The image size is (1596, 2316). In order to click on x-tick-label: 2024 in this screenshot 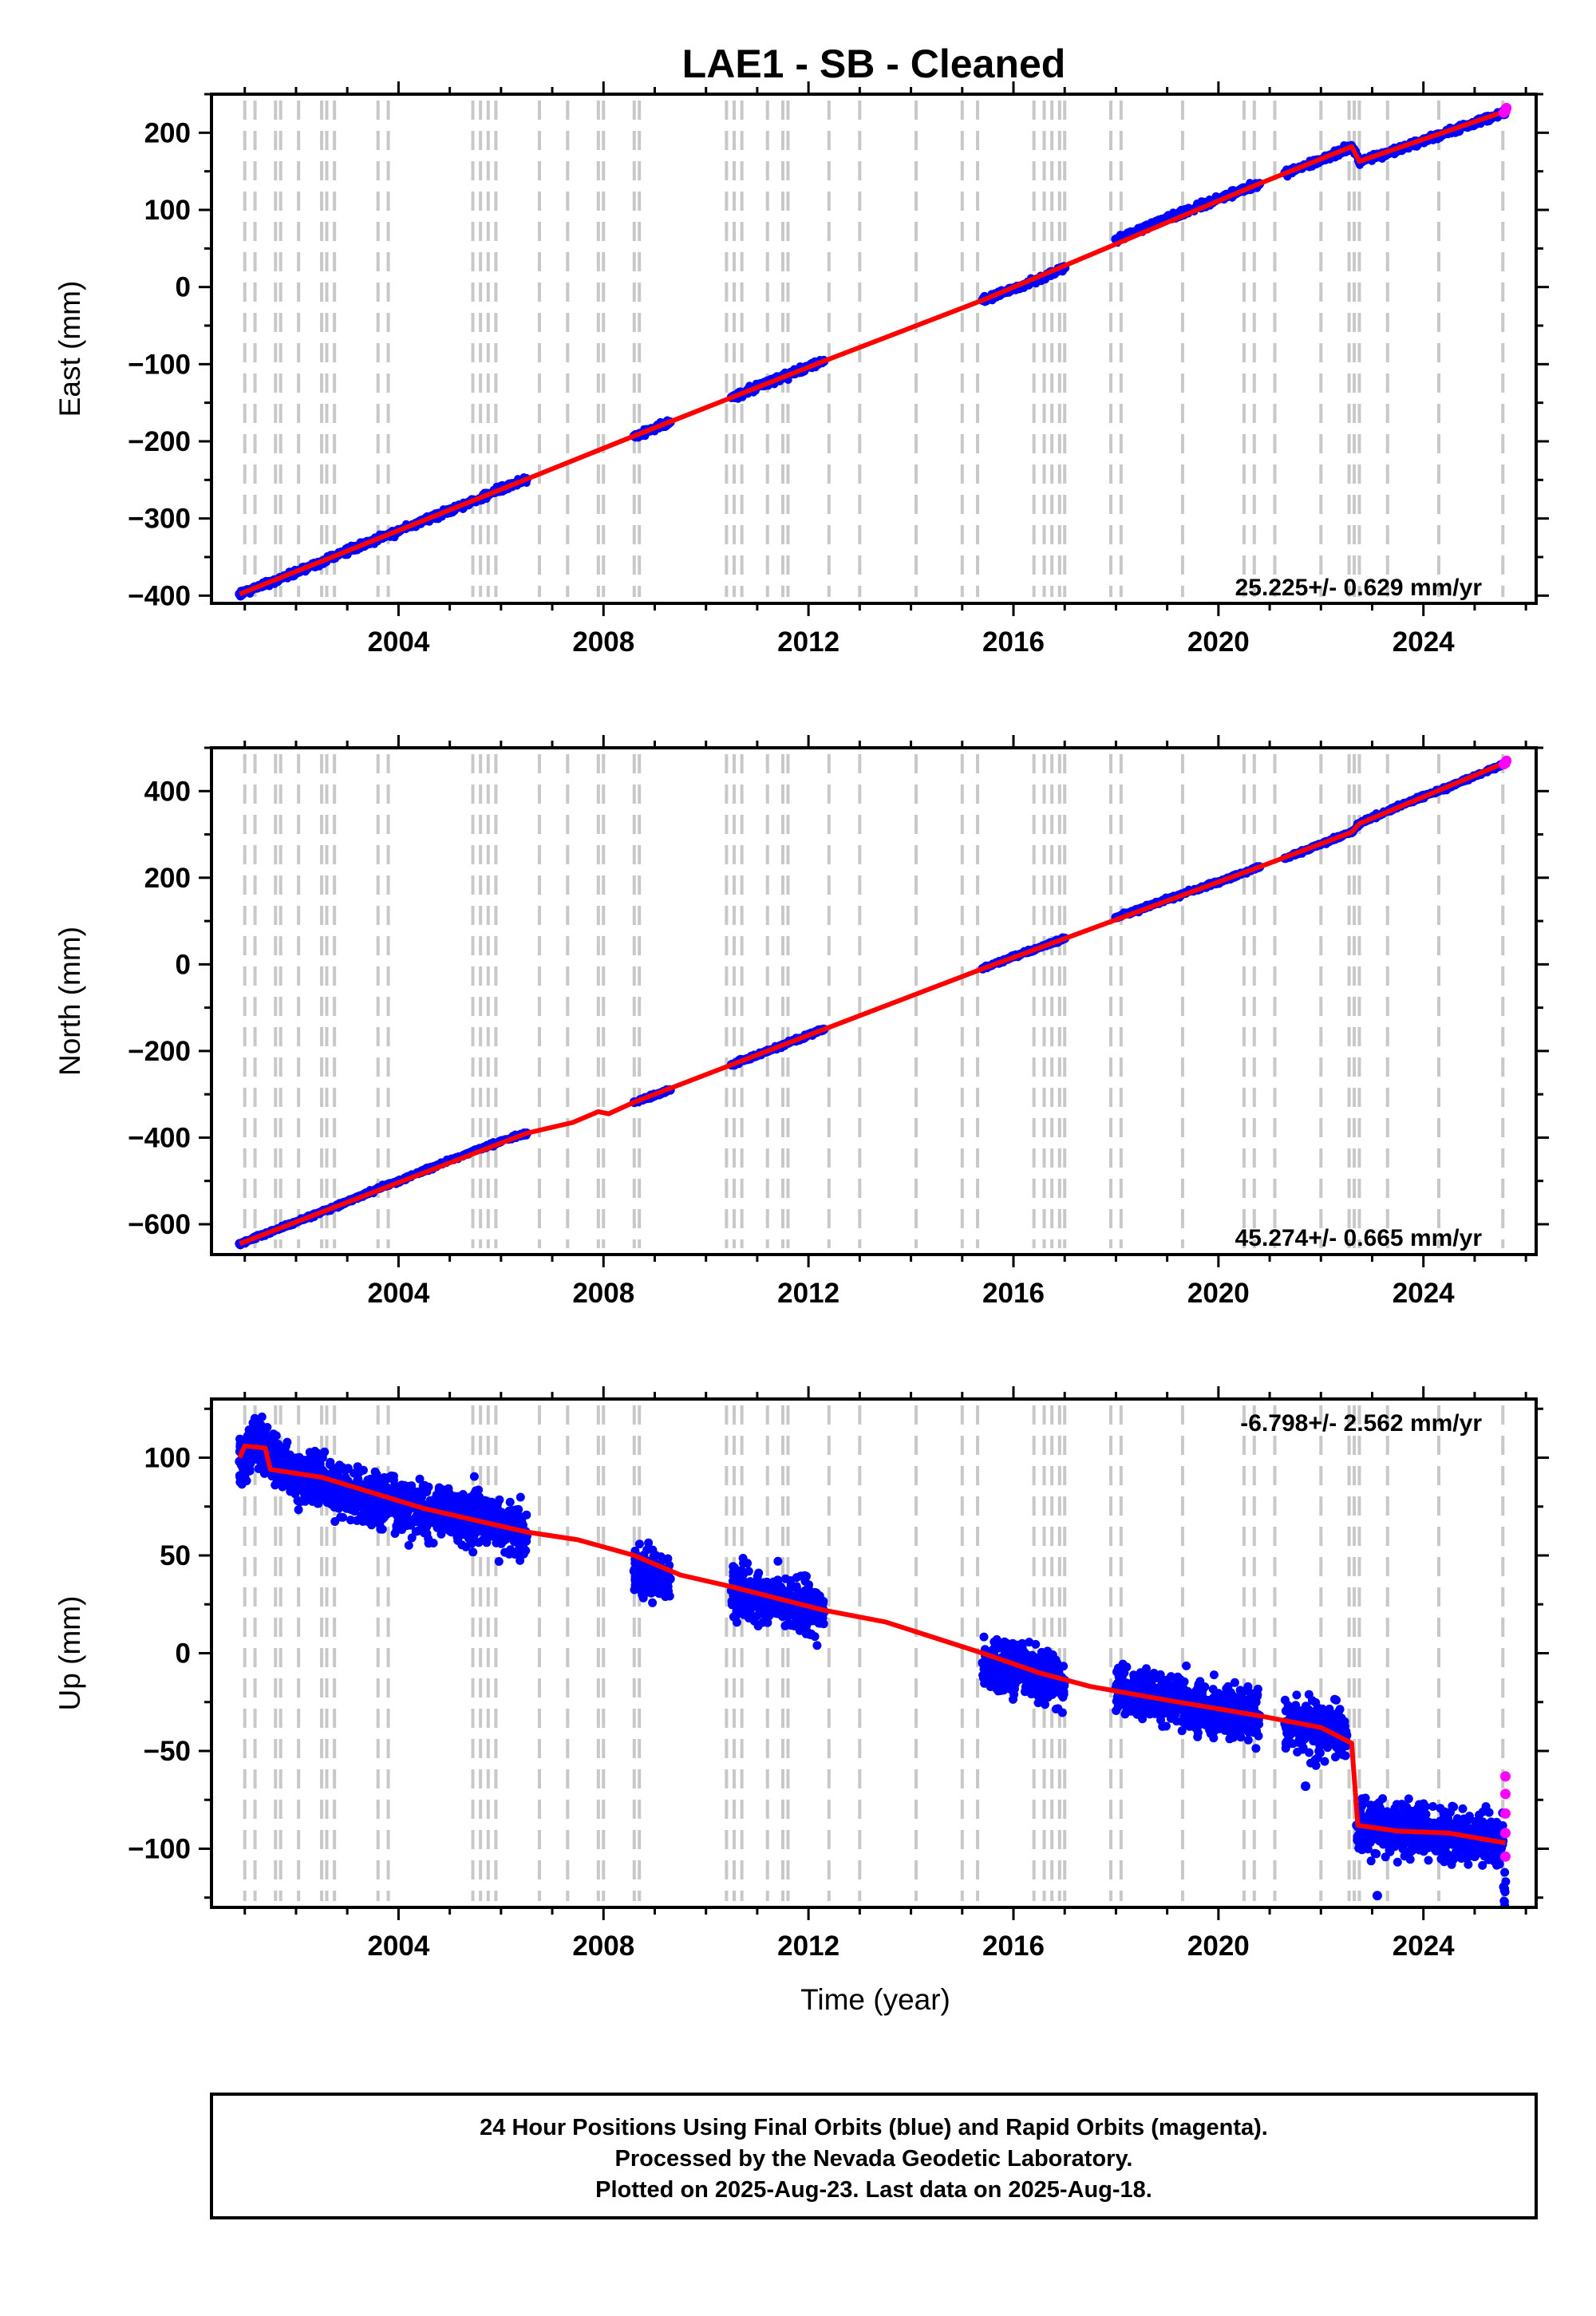, I will do `click(1424, 642)`.